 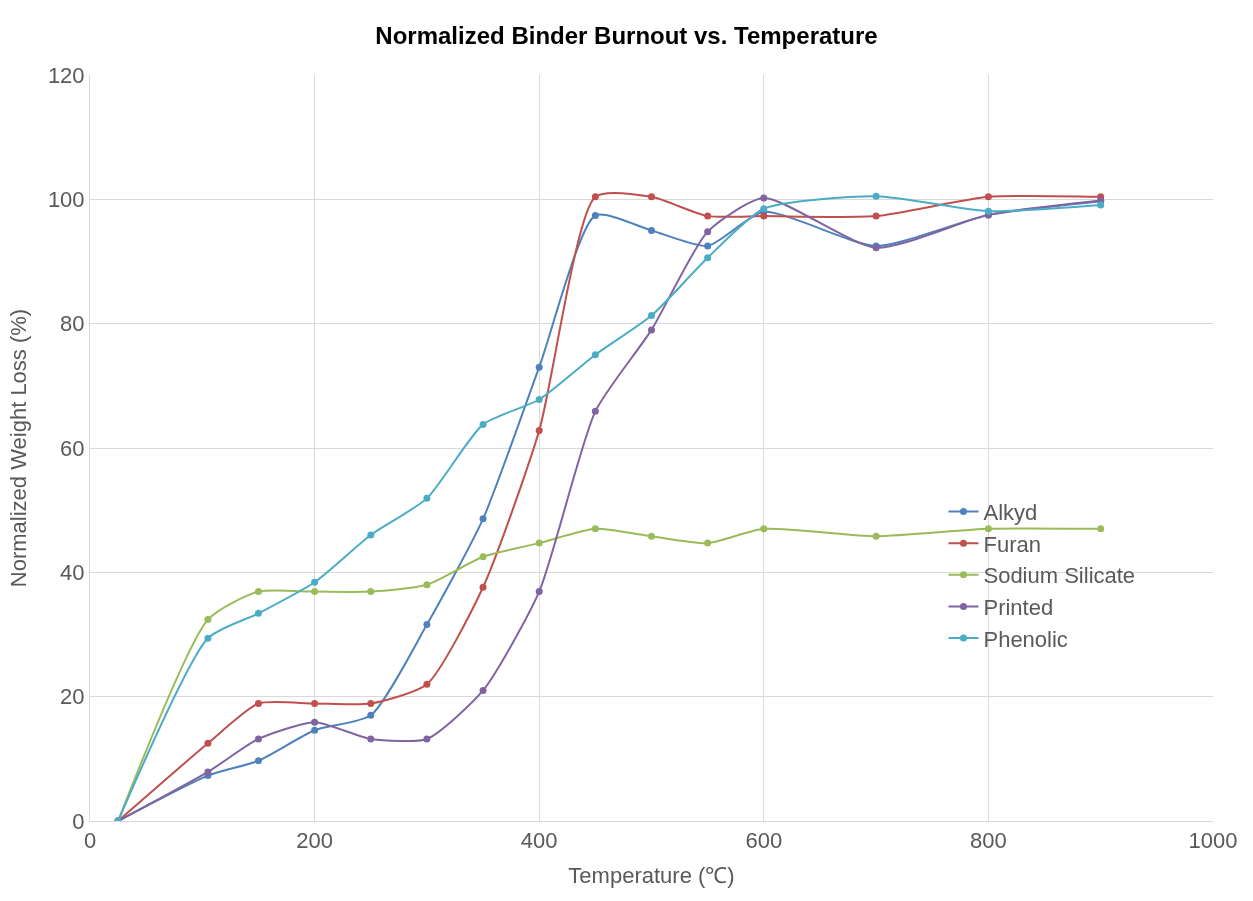 What do you see at coordinates (1025, 639) in the screenshot?
I see `legend-label: Phenolic` at bounding box center [1025, 639].